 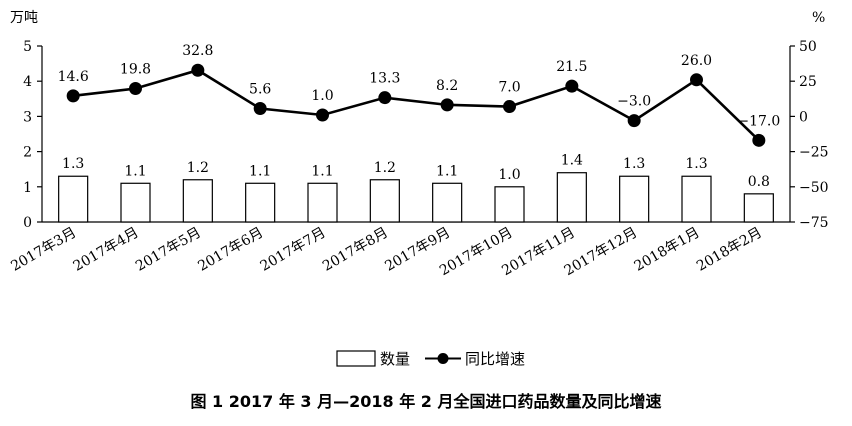 I want to click on growth-value-label: 26.0, so click(x=696, y=61).